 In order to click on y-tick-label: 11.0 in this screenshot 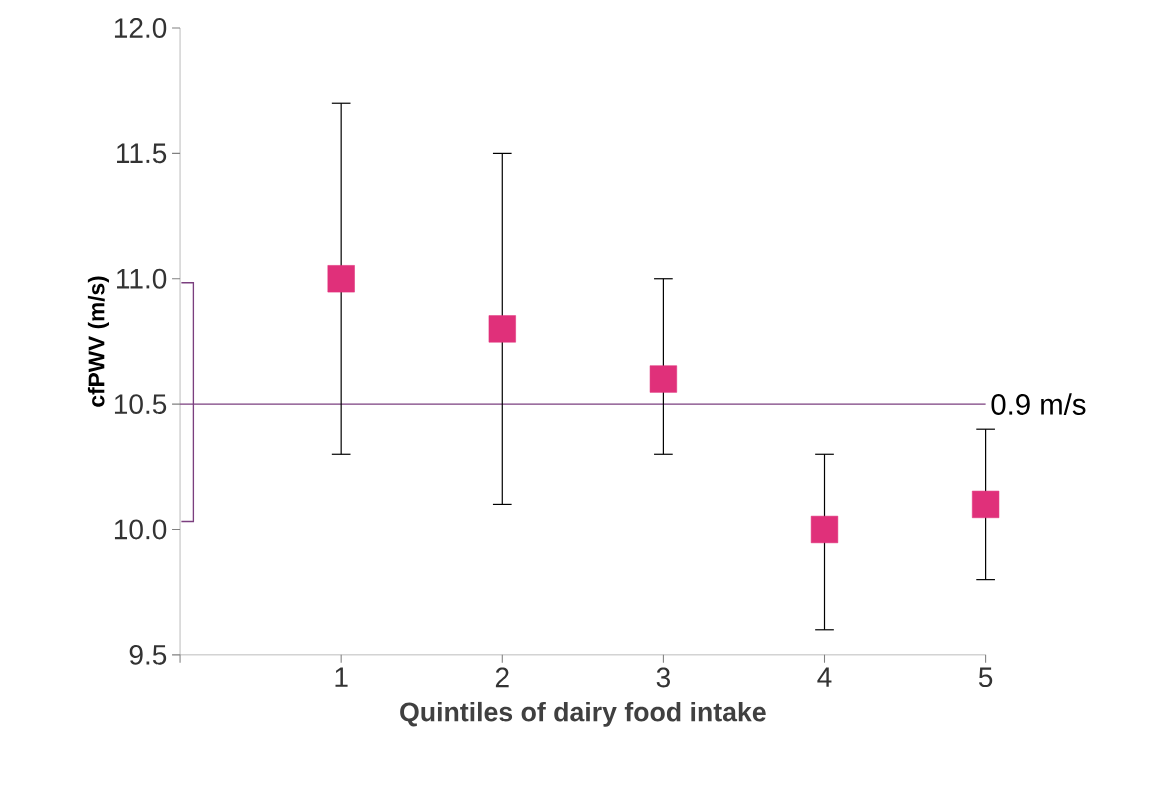, I will do `click(142, 278)`.